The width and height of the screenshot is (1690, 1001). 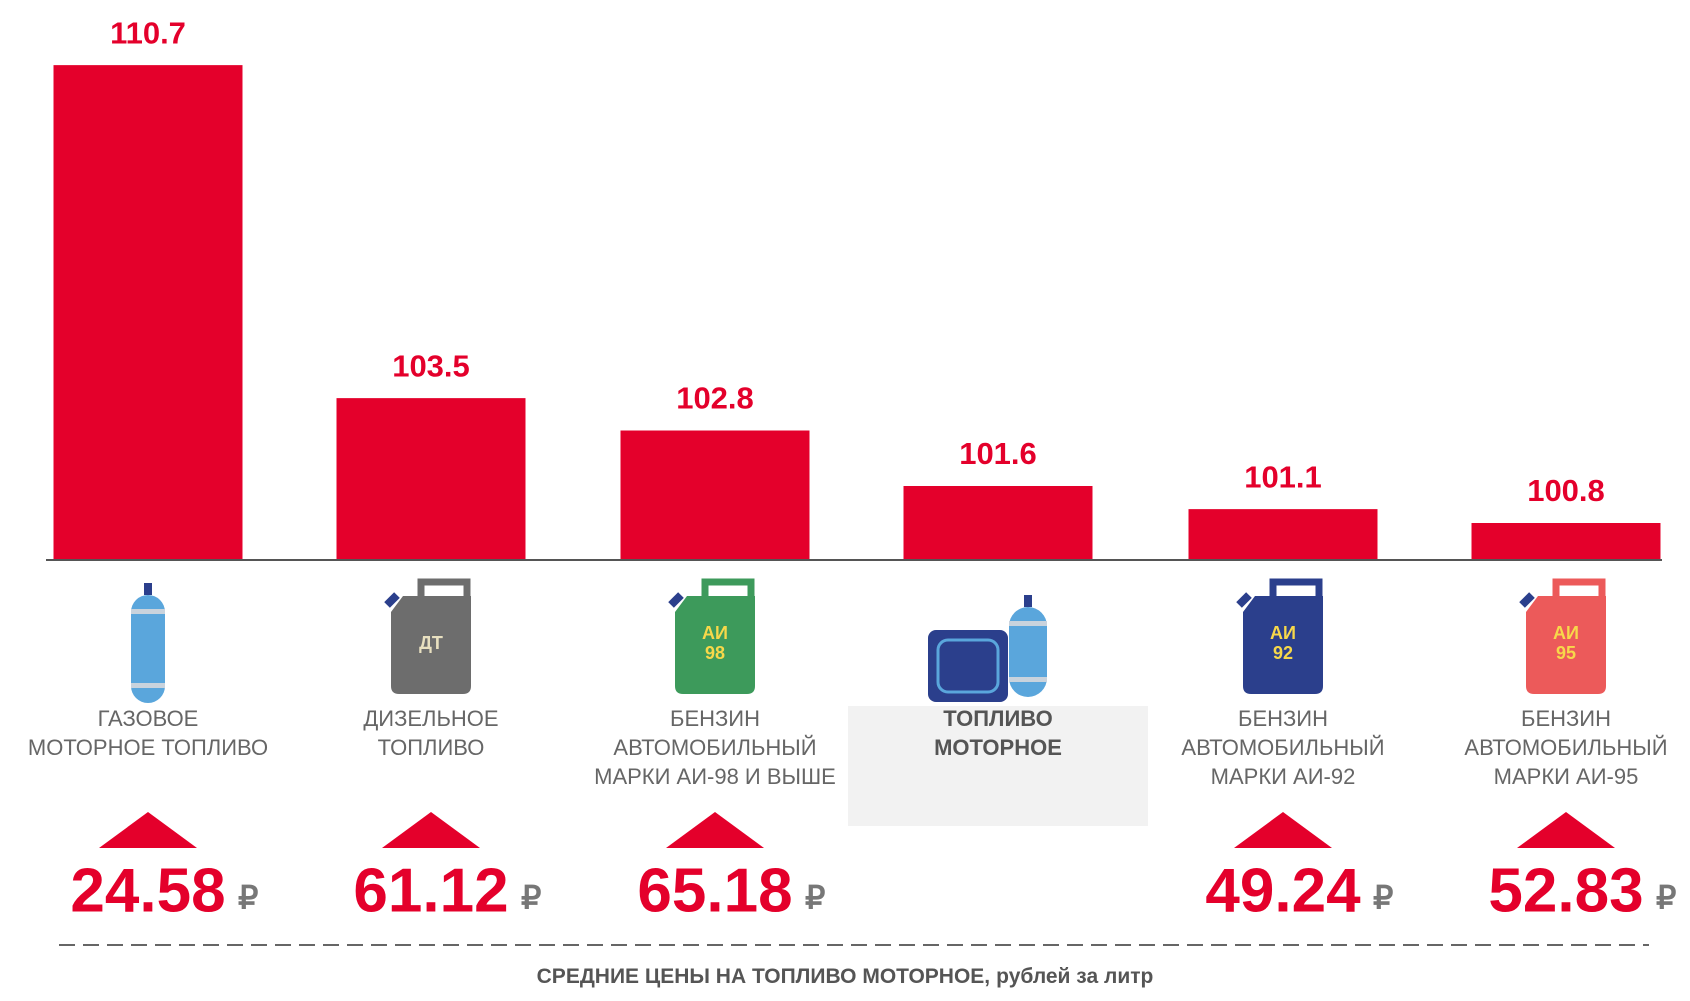 What do you see at coordinates (1566, 490) in the screenshot?
I see `value-label: 100.8` at bounding box center [1566, 490].